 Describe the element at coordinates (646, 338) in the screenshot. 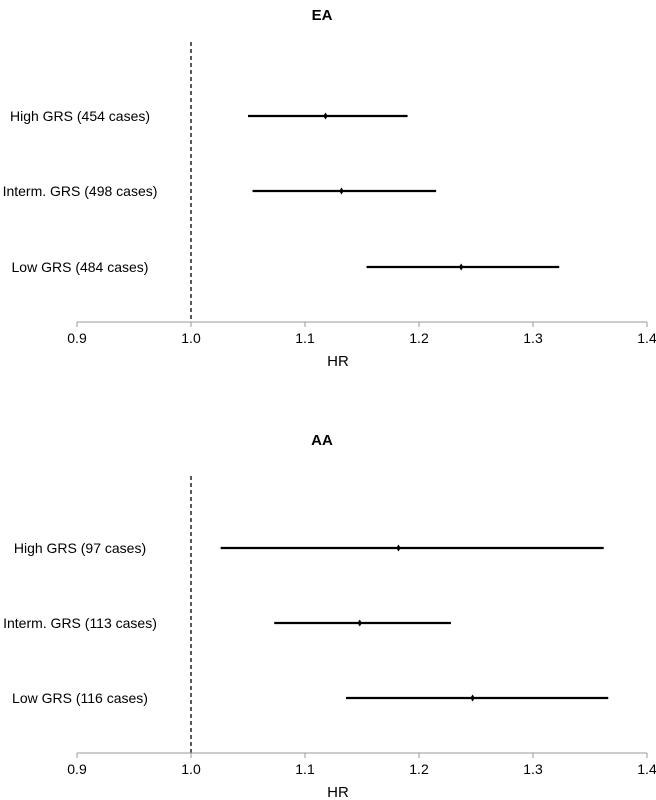

I see `panel-ea-tick-label-5: 1.4` at that location.